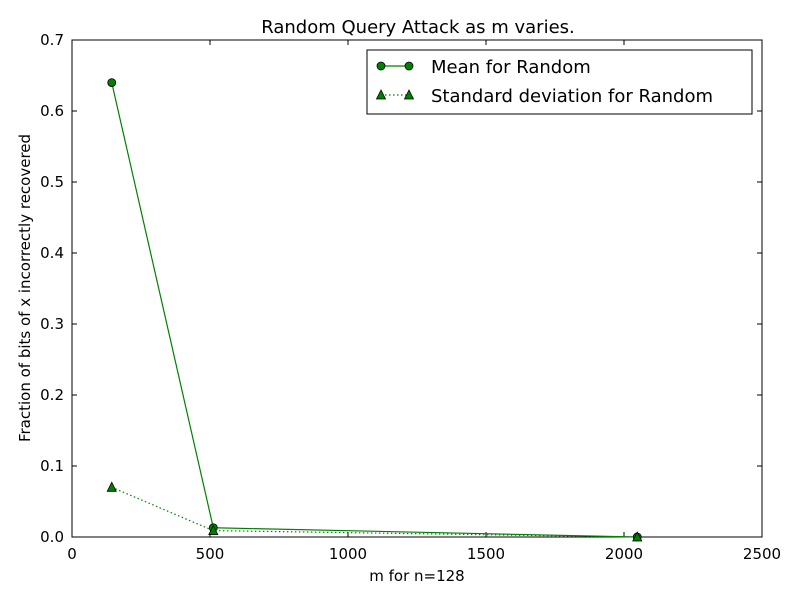 The height and width of the screenshot is (600, 800). I want to click on y-tick-label: 0.6, so click(52, 111).